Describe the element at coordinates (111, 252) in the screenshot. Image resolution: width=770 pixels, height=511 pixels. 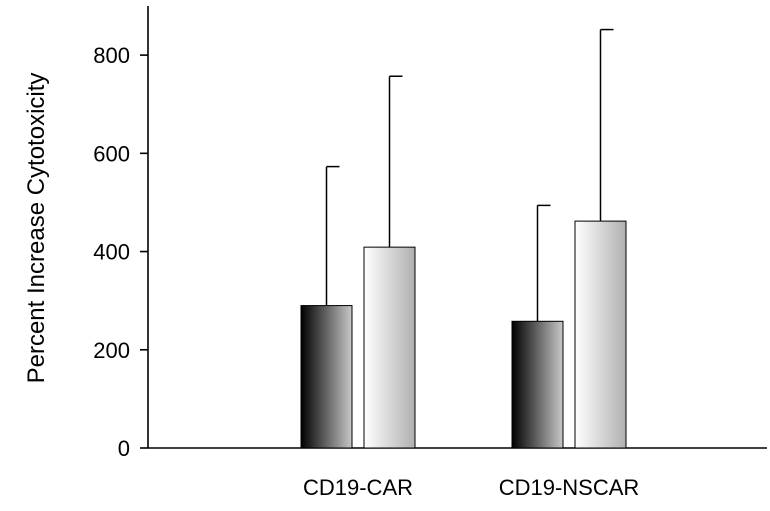
I see `y-tick-label: 400` at that location.